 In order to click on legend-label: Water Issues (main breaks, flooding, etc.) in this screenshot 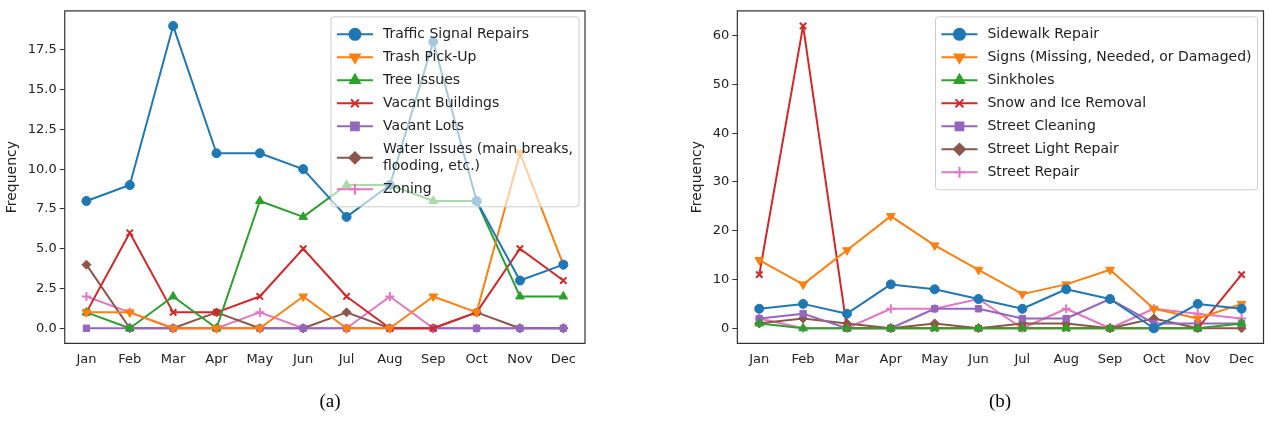, I will do `click(478, 156)`.